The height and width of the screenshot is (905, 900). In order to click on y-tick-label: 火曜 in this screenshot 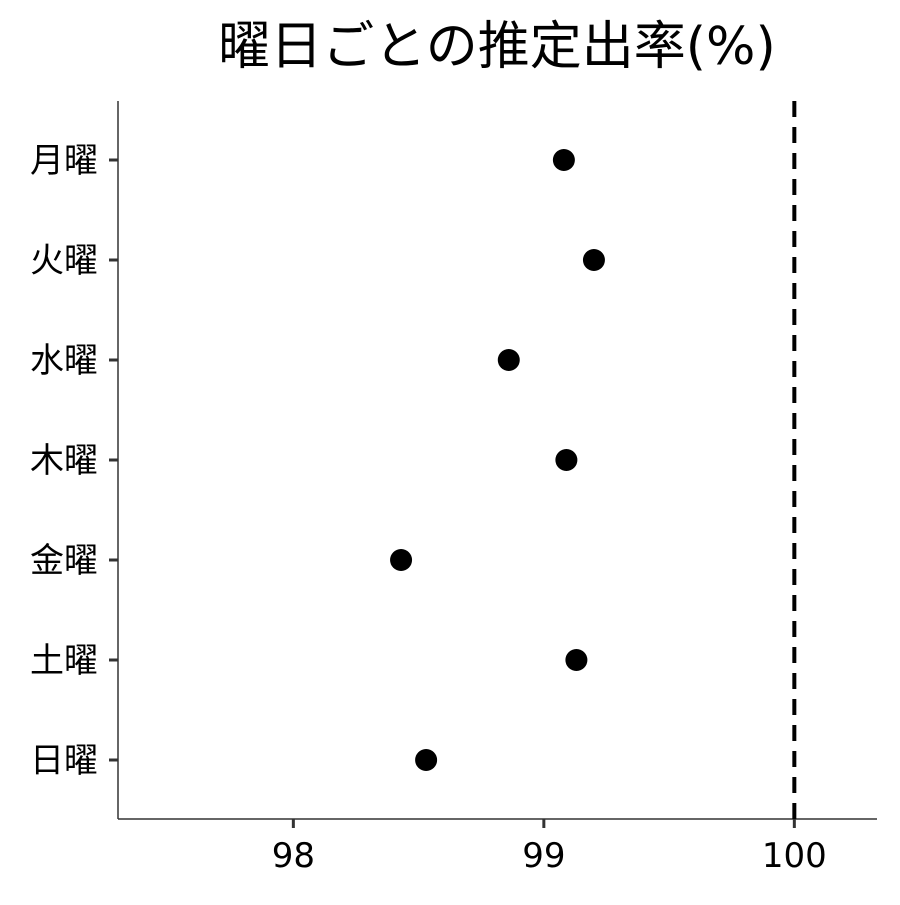, I will do `click(64, 261)`.